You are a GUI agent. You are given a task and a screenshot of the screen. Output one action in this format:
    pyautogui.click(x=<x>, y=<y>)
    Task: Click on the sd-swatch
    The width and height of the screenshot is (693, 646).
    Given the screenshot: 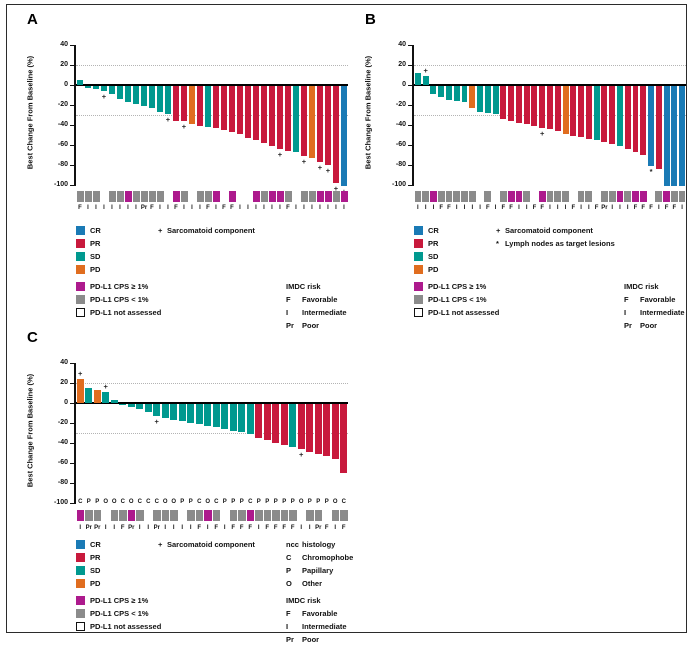 What is the action you would take?
    pyautogui.click(x=80, y=570)
    